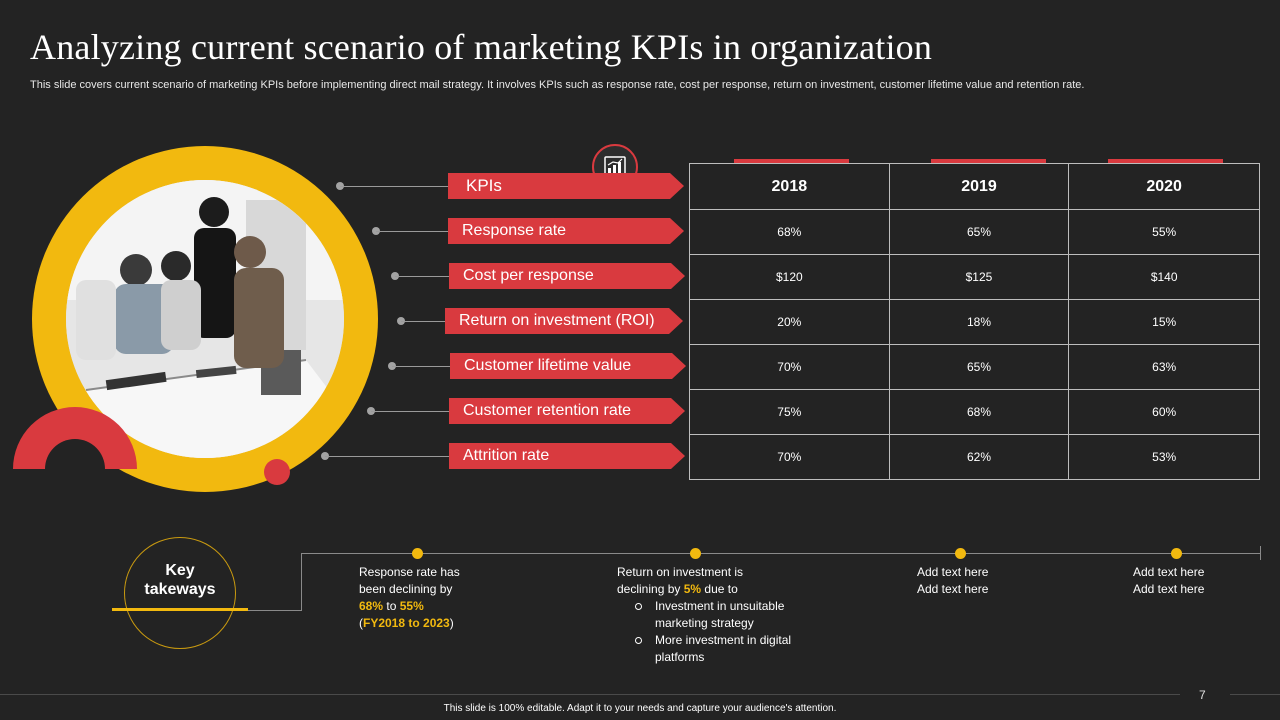 This screenshot has height=720, width=1280. I want to click on table-row: 20% 18% 15%, so click(974, 322).